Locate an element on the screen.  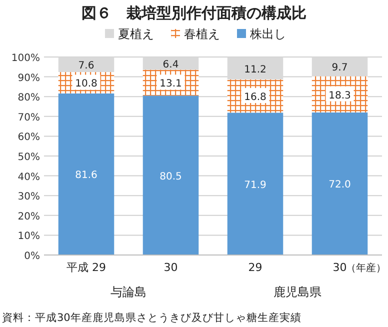
data-label: 80.5 is located at coordinates (171, 176).